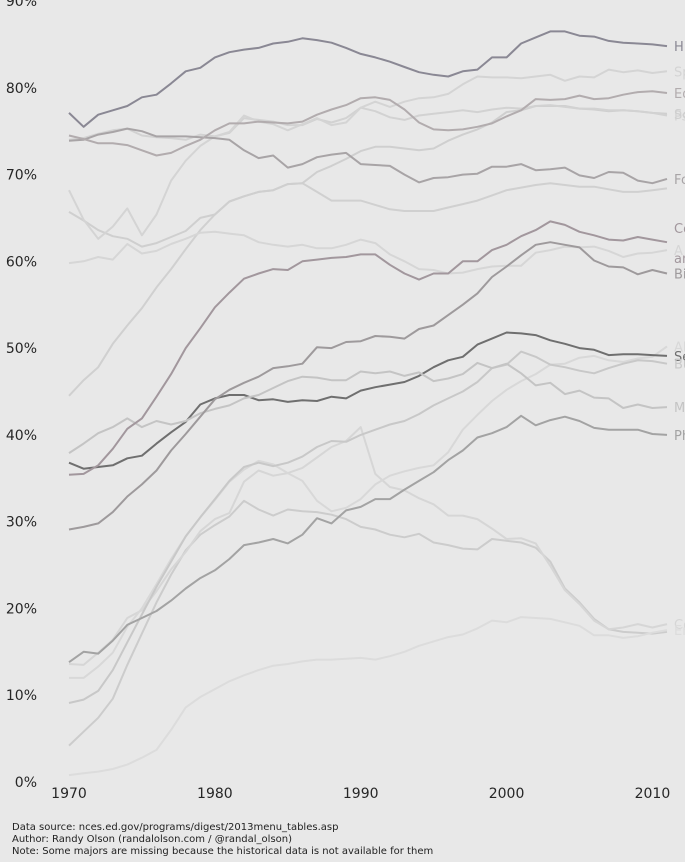  I want to click on series-labels: HSpEdPsFoSoCoanABiAlSeBuMPhCoEn, so click(679, 339).